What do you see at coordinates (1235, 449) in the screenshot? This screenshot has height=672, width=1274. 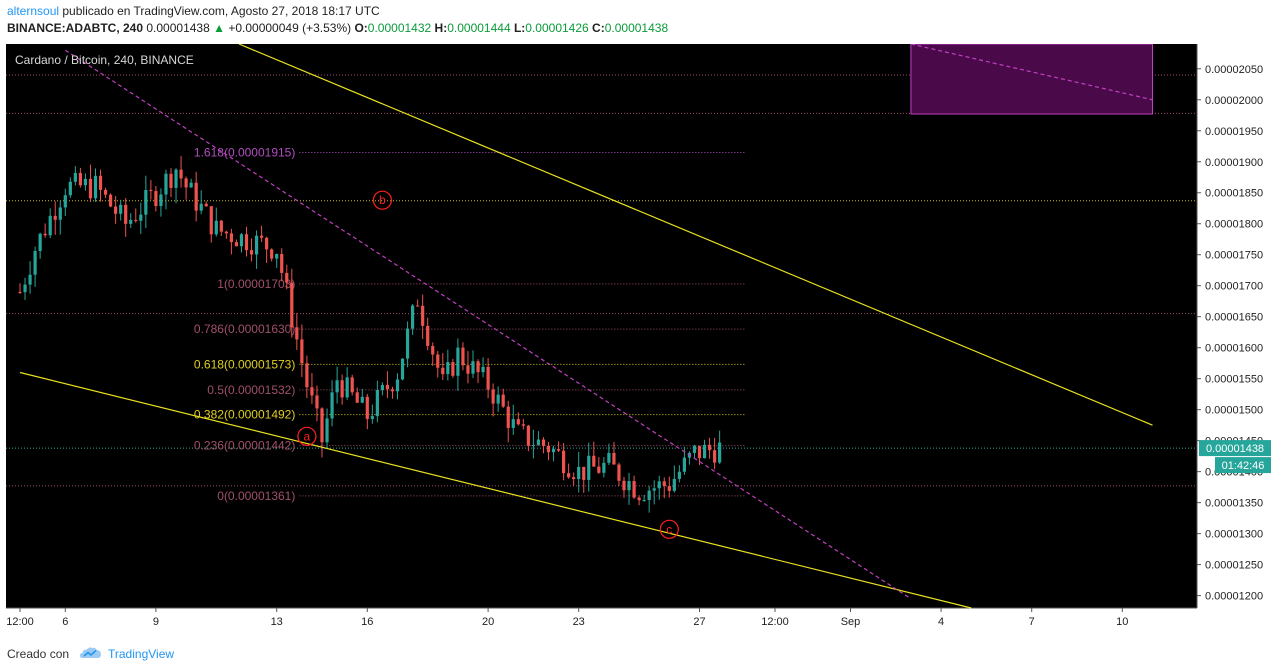 I see `last-price-tag-label: 0.00001438` at bounding box center [1235, 449].